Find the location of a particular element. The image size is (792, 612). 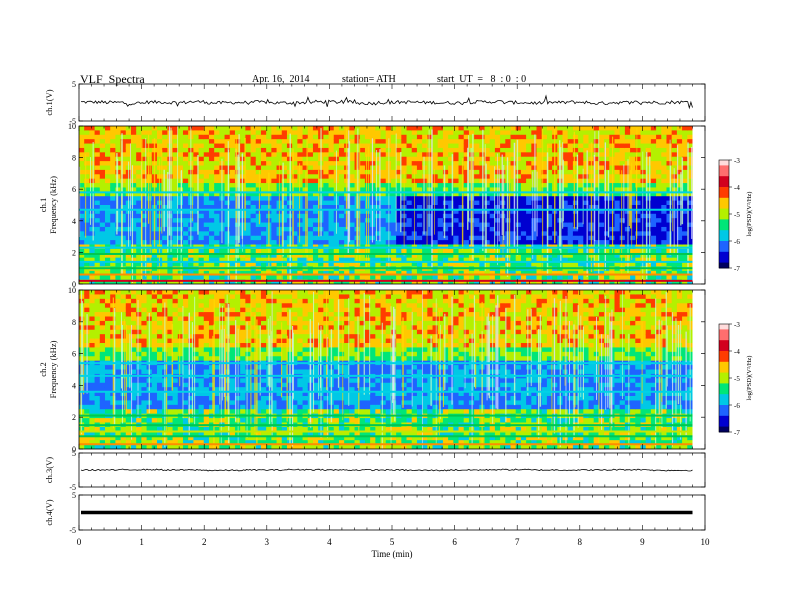

y-tick-label: 6 is located at coordinates (74, 189).